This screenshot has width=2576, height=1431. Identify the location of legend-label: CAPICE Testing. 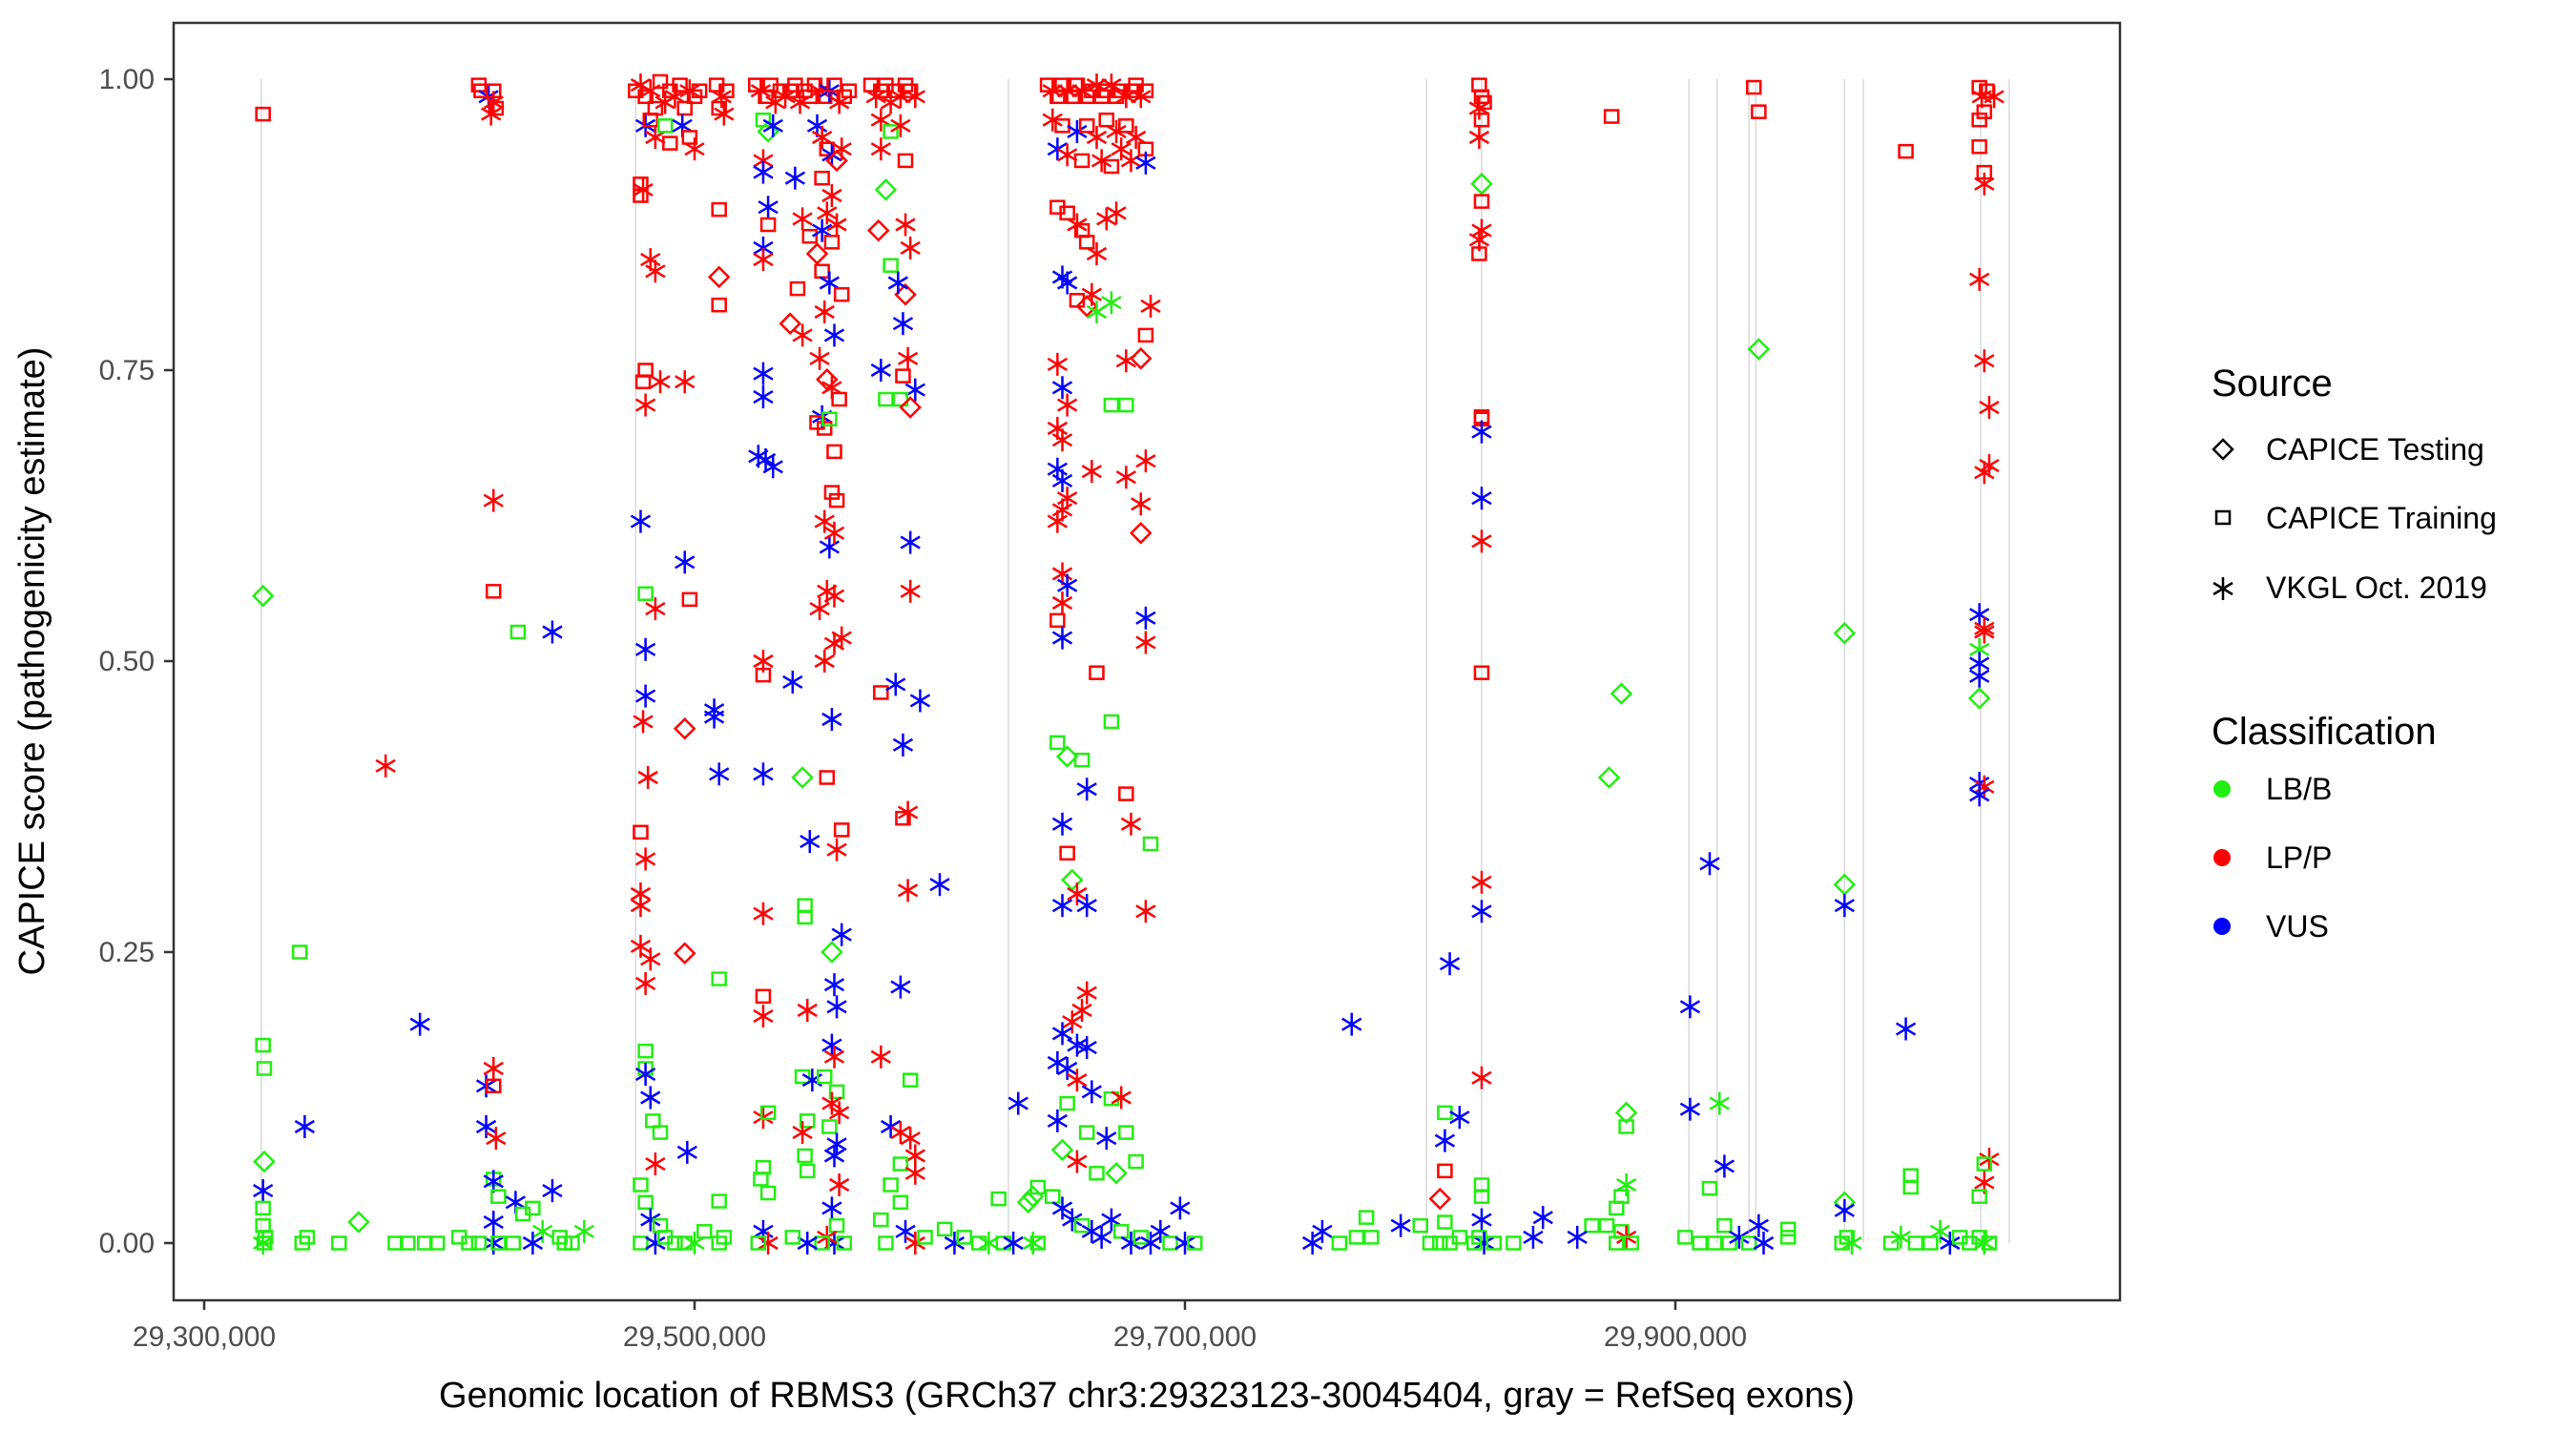
(2375, 449).